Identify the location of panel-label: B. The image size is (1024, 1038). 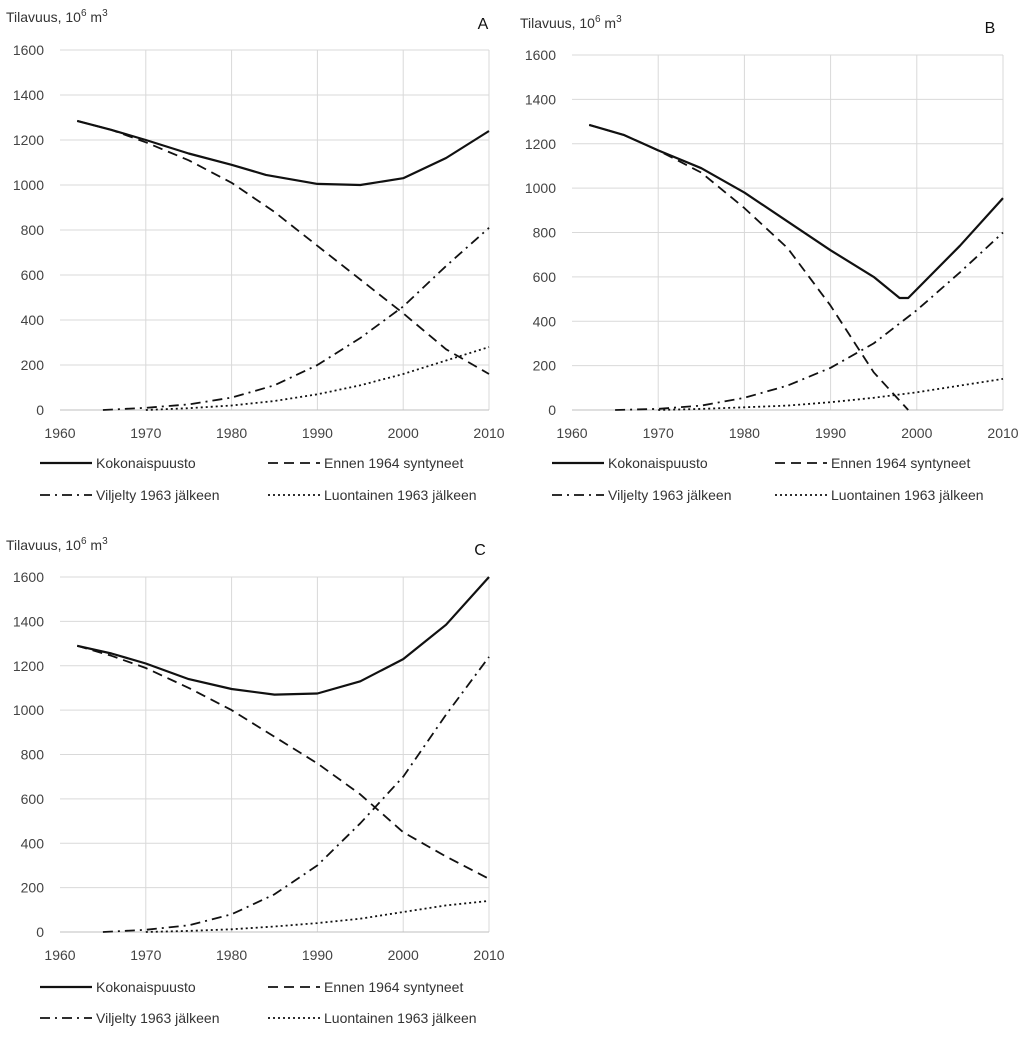
(990, 28).